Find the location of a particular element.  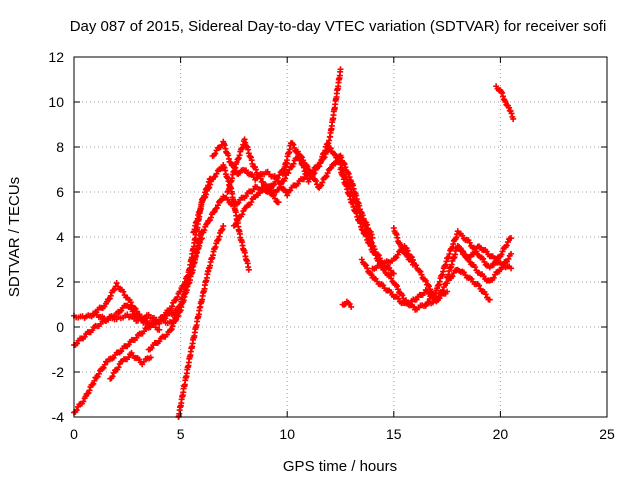

x-tick-labels: 0 5 10 15 20 25 is located at coordinates (342, 434).